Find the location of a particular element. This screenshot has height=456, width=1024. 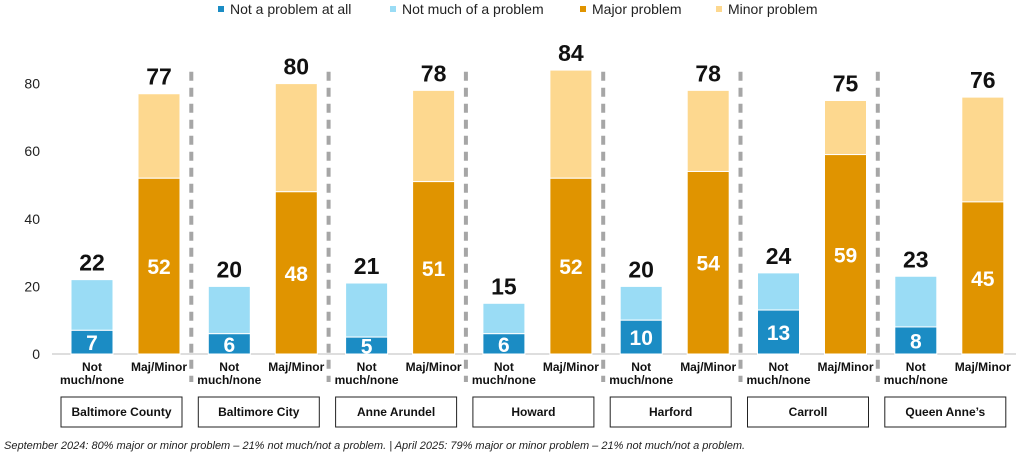

group-label: Anne Arundel is located at coordinates (396, 412).